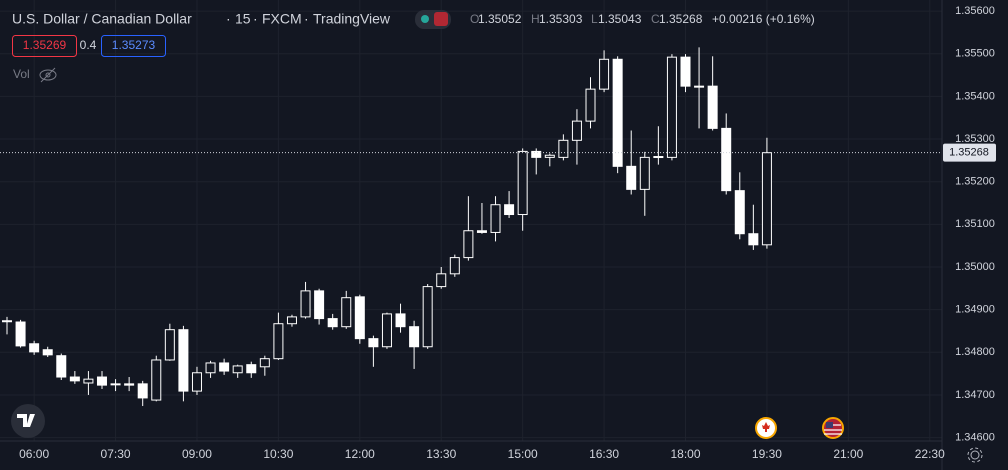 Image resolution: width=1008 pixels, height=470 pixels. I want to click on bid: 1.35269, so click(45, 45).